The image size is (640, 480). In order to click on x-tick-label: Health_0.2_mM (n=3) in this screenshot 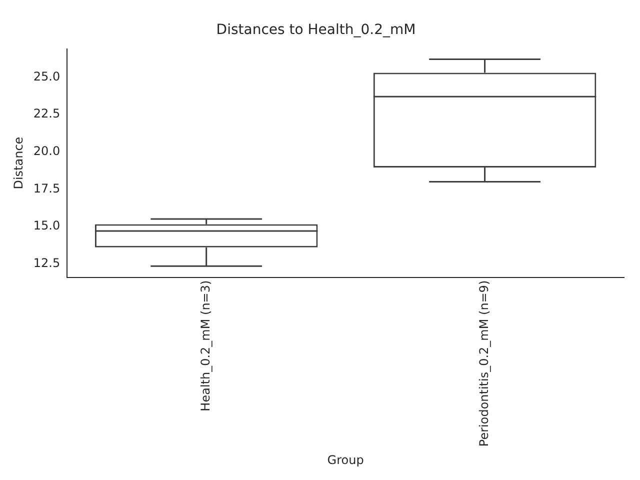, I will do `click(205, 346)`.